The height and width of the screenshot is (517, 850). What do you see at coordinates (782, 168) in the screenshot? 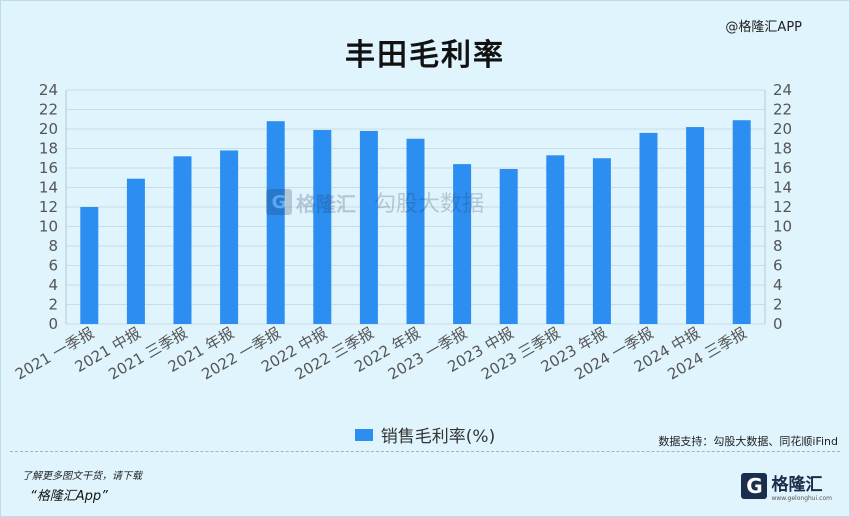
I see `y-tick-label-right: 16` at bounding box center [782, 168].